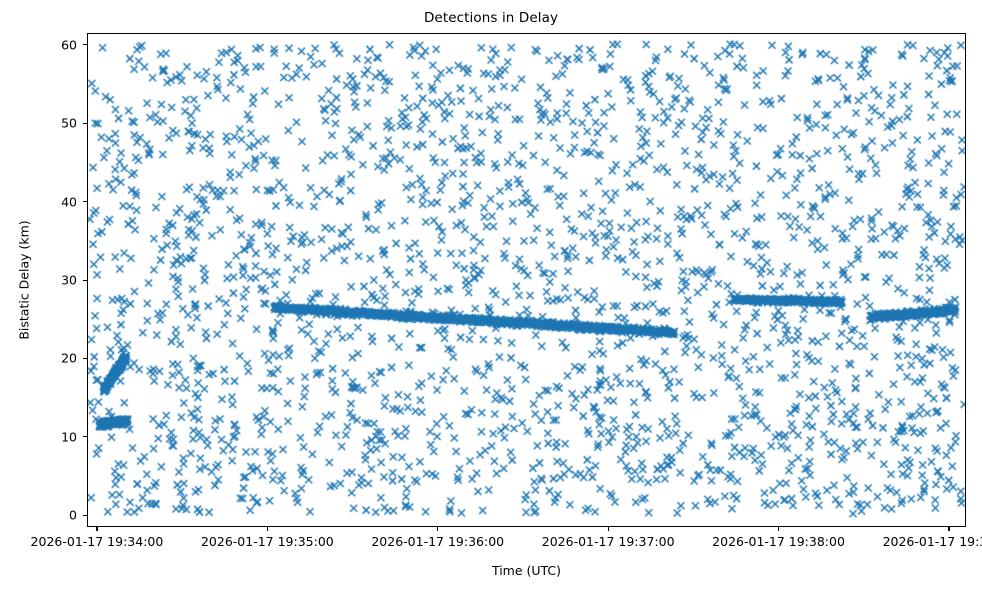 The width and height of the screenshot is (982, 590). Describe the element at coordinates (778, 541) in the screenshot. I see `x-tick-label: 2026-01-17 19:38:00` at that location.